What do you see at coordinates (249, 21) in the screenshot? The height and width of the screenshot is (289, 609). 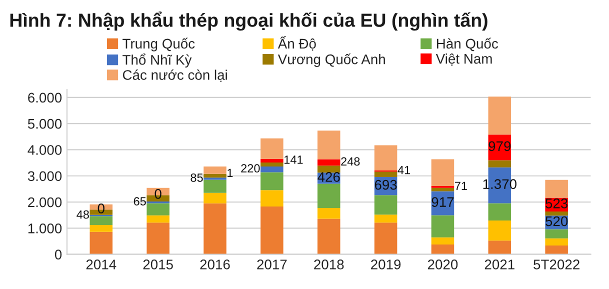 I see `chart-title: Hình 7: Nhập khẩu thép ngoại khối của EU (nghìn tấn)` at bounding box center [249, 21].